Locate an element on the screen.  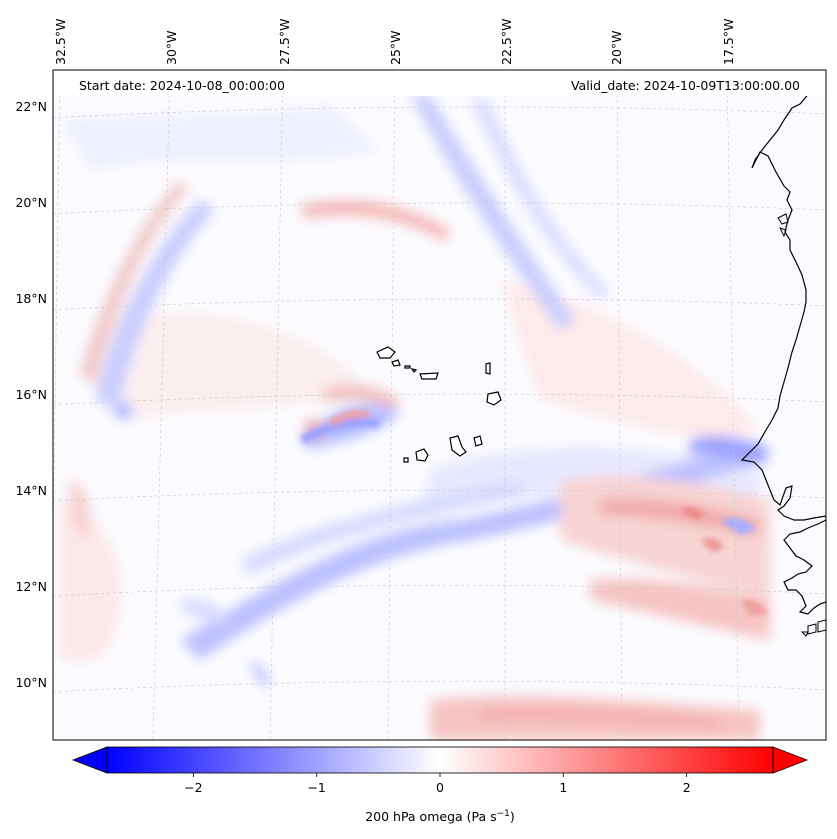
lon-label: 20°W is located at coordinates (616, 47).